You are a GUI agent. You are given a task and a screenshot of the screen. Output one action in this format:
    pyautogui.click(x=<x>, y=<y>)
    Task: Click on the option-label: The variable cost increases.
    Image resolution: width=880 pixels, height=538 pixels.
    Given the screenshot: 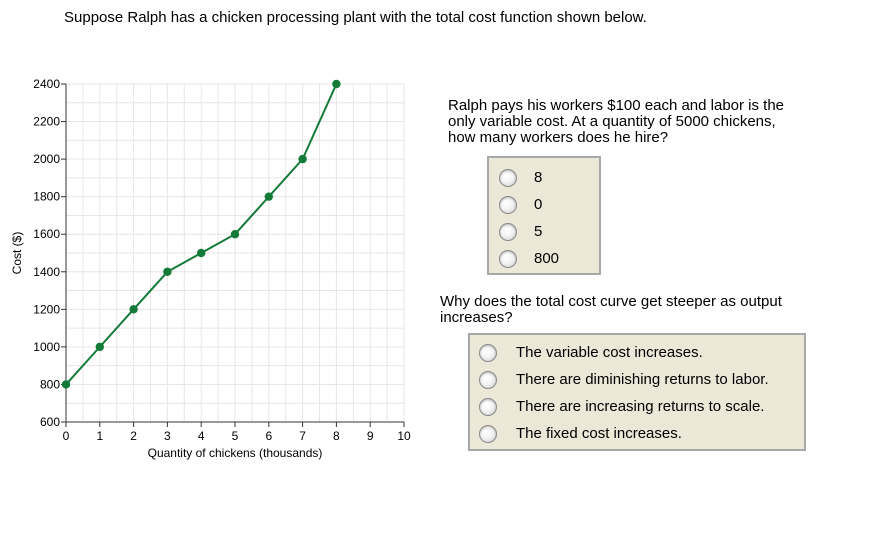 What is the action you would take?
    pyautogui.click(x=609, y=352)
    